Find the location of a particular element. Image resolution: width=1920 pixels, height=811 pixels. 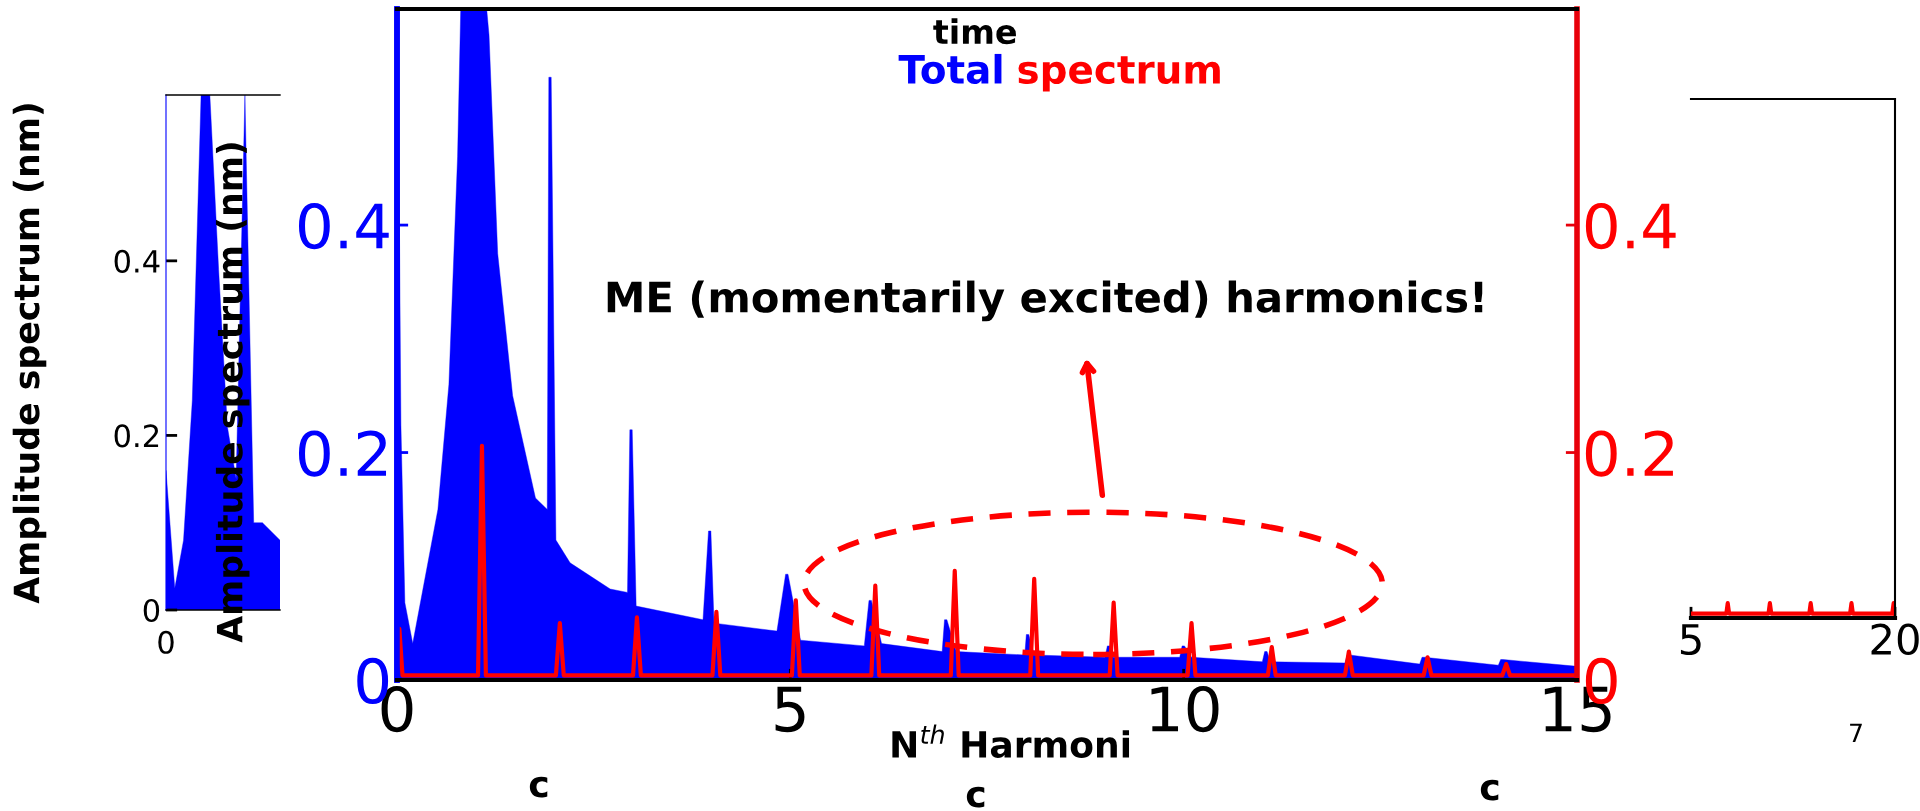

chart-title: time is located at coordinates (974, 31).